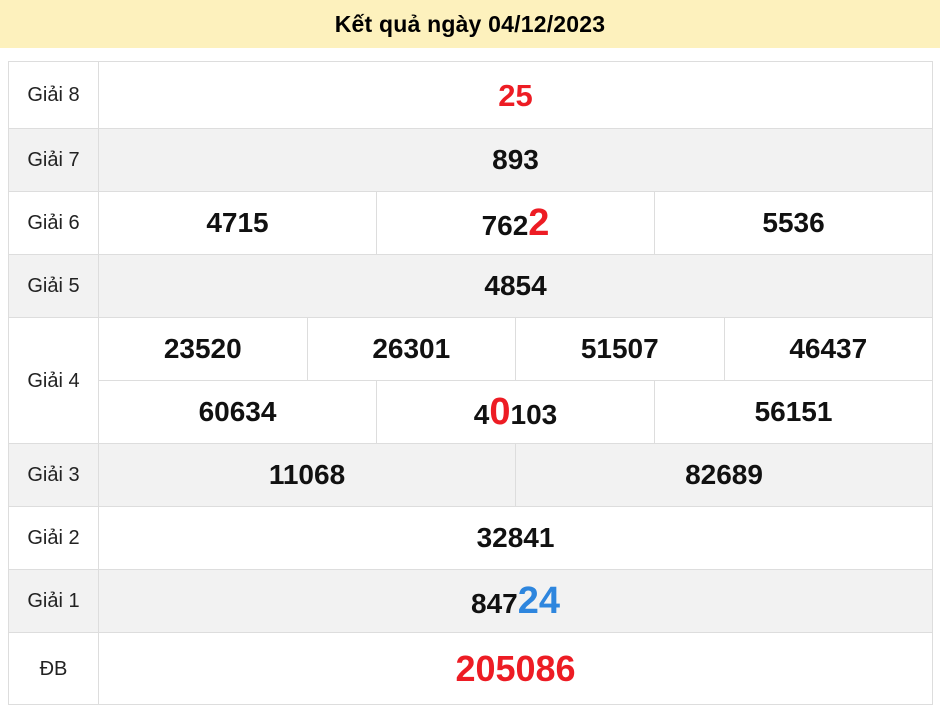  Describe the element at coordinates (515, 286) in the screenshot. I see `prize-value-g5: 4854` at that location.